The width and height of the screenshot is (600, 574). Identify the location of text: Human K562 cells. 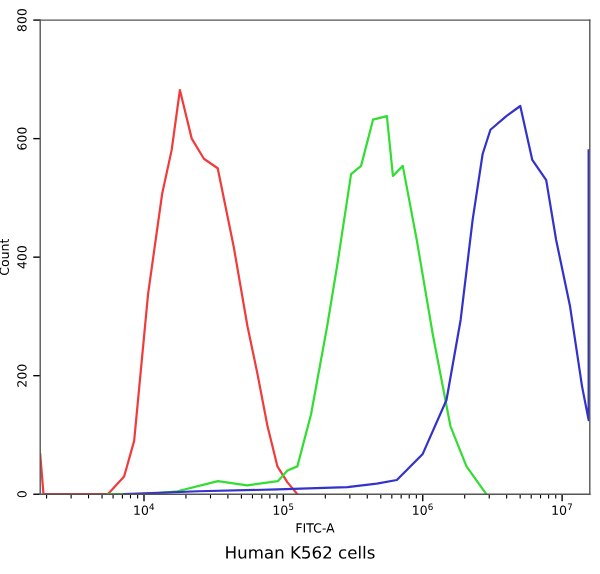
(300, 552).